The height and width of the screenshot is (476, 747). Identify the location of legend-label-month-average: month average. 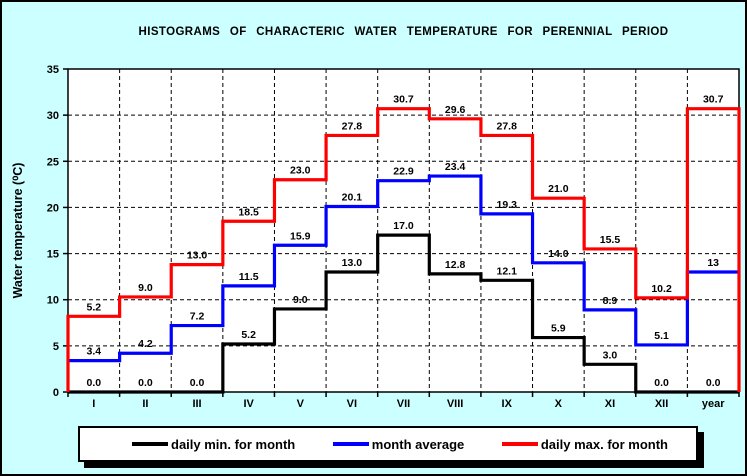
(418, 444).